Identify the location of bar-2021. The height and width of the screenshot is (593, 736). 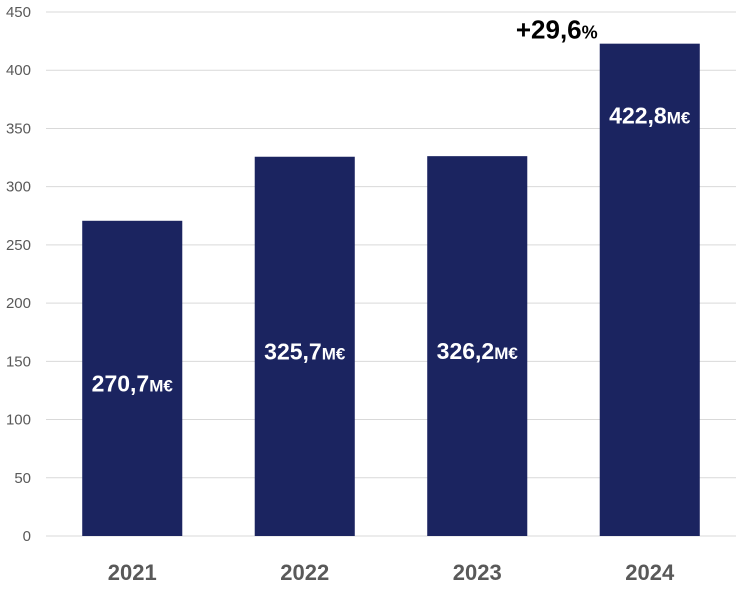
(132, 378).